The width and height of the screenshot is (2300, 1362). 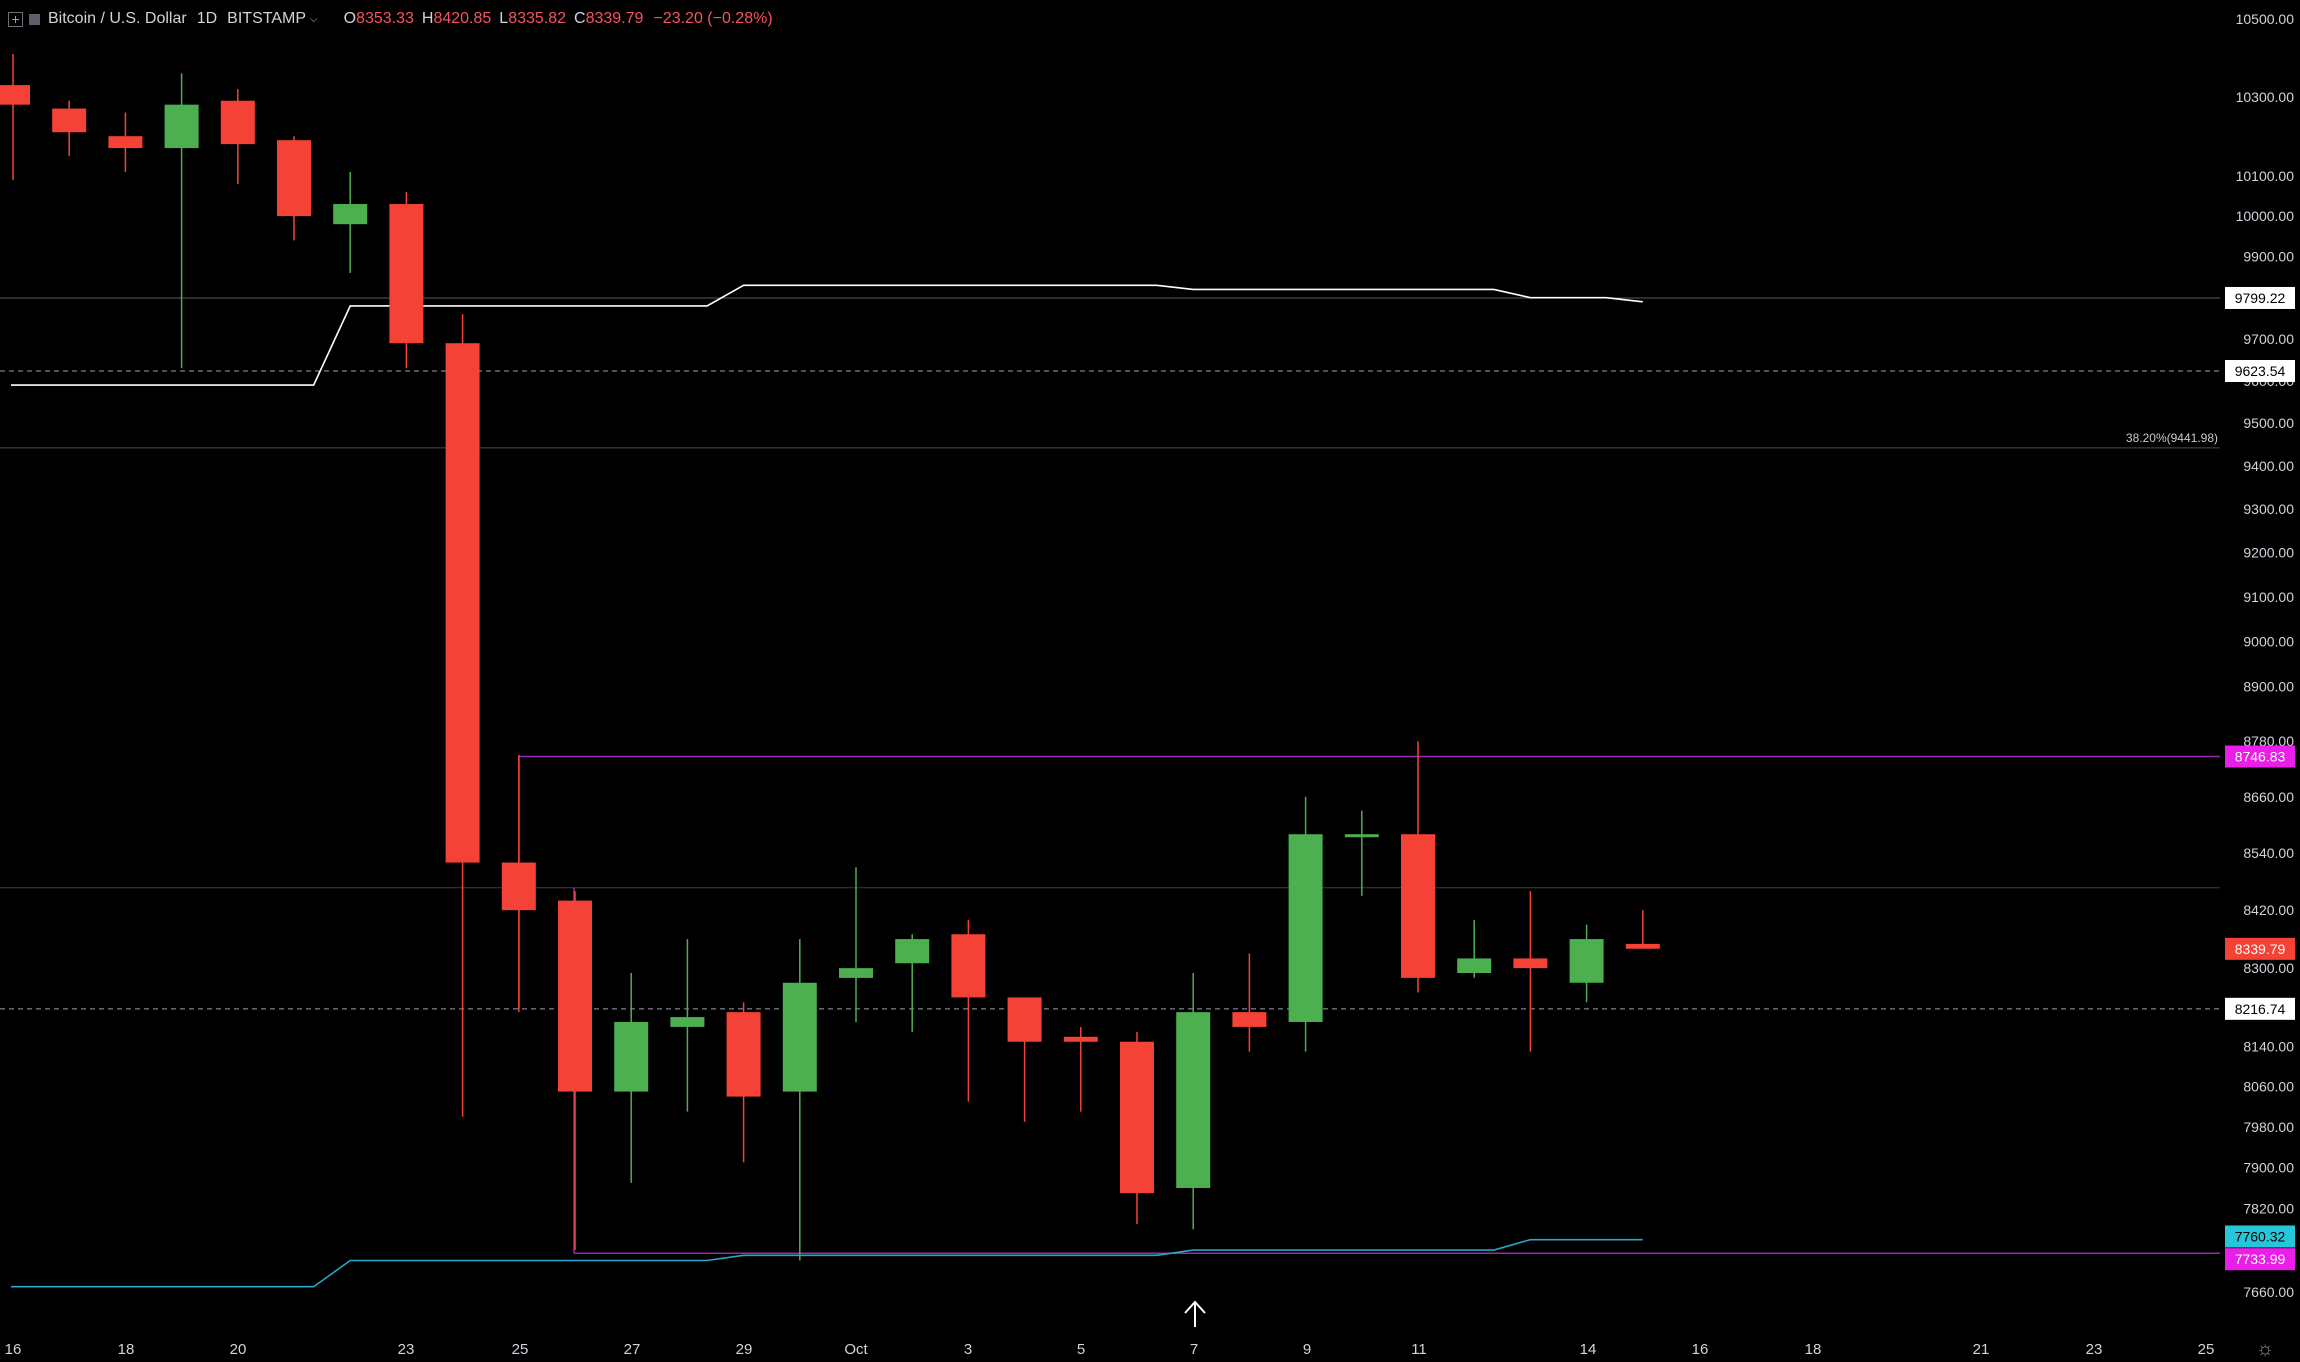 What do you see at coordinates (350, 18) in the screenshot?
I see `open-label: O` at bounding box center [350, 18].